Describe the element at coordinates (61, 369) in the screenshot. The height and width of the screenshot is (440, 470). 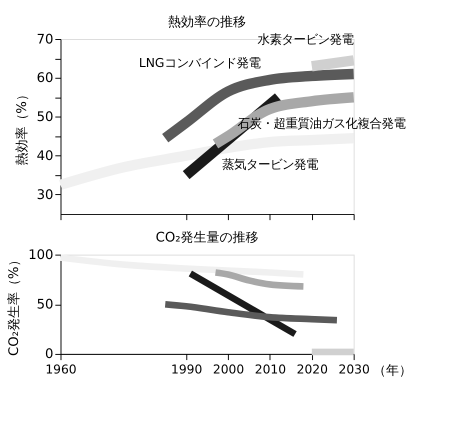
I see `x-tick-label: 1960` at that location.